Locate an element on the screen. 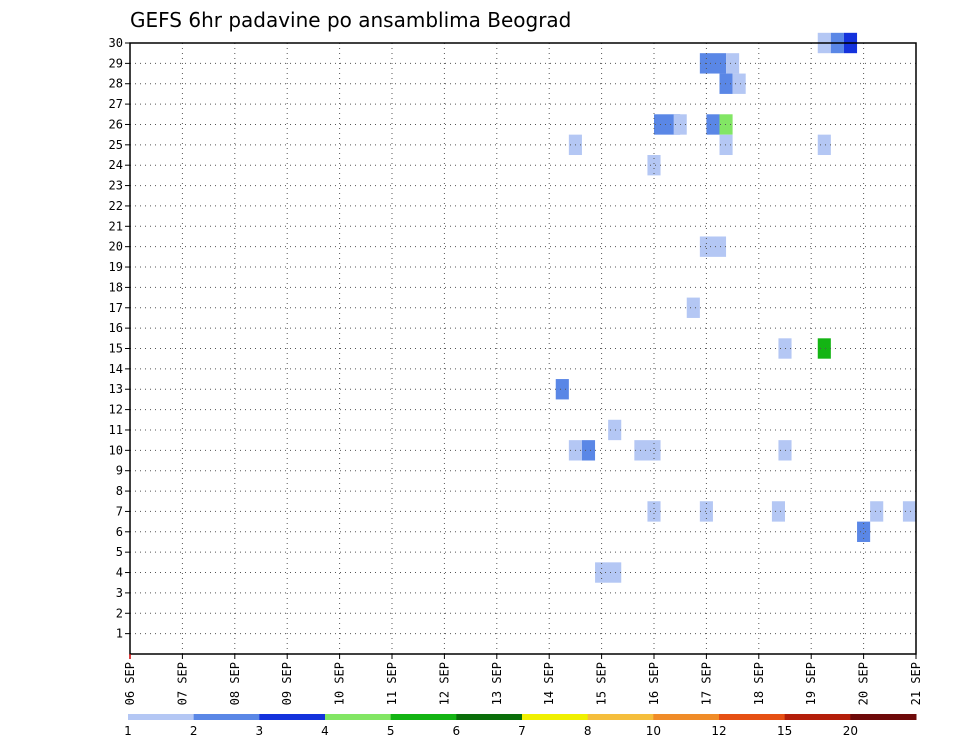 The height and width of the screenshot is (742, 960). colorbar-label: 2 is located at coordinates (194, 731).